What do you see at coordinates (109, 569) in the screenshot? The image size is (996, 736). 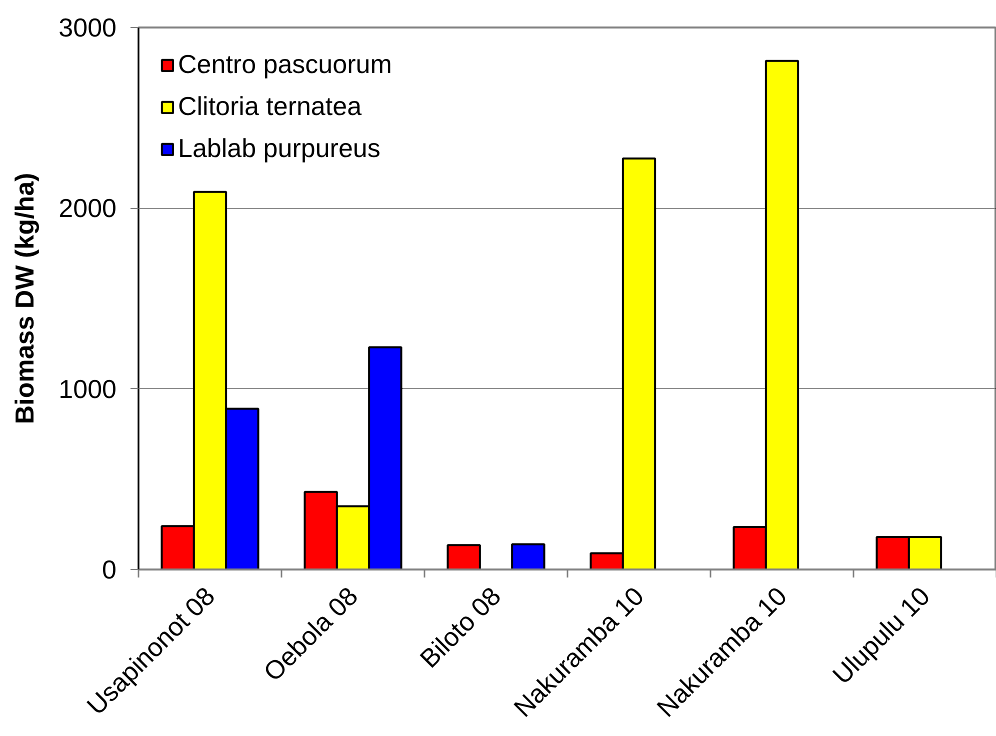 I see `y-tick-label: 0` at bounding box center [109, 569].